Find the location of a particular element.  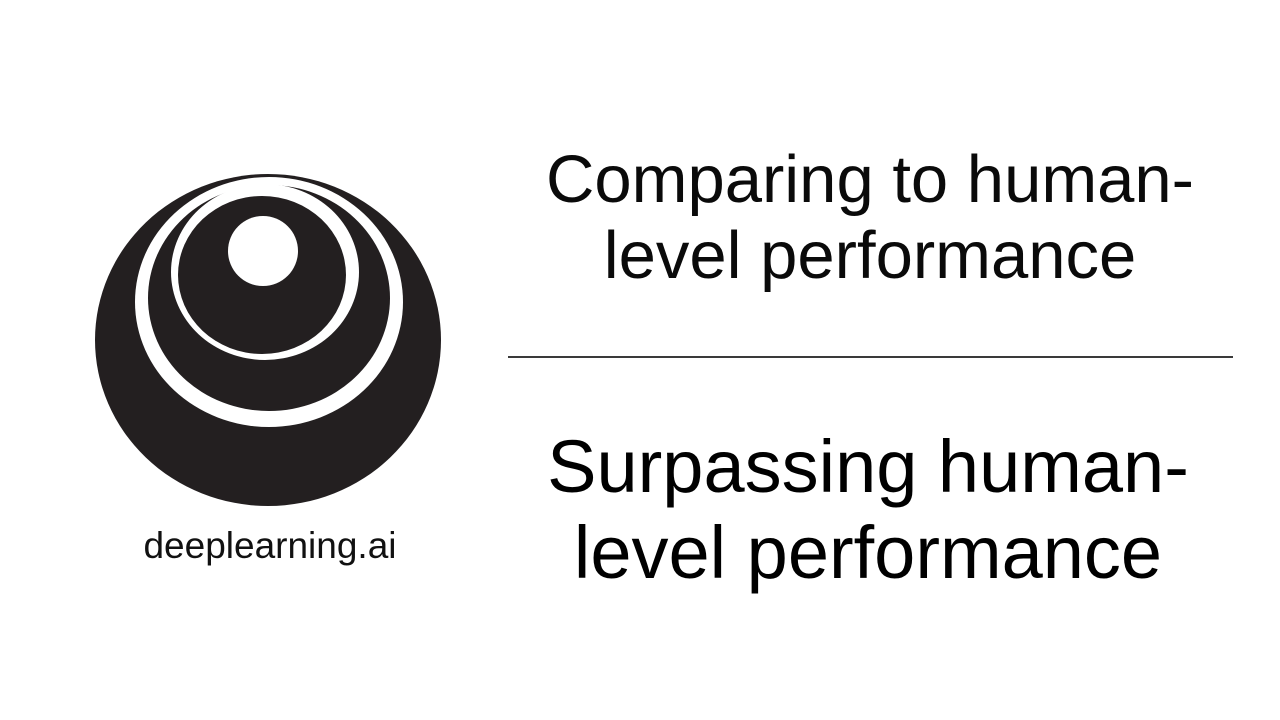

concentric-circles-icon is located at coordinates (268, 340).